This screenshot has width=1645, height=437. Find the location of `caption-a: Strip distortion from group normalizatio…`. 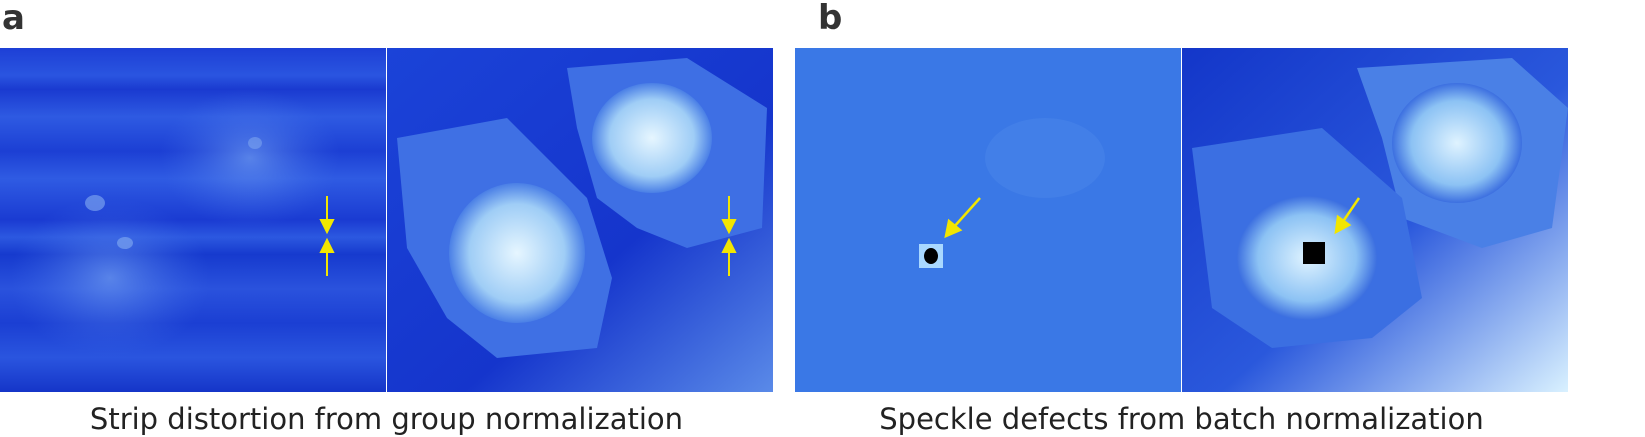

caption-a: Strip distortion from group normalizatio… is located at coordinates (386, 419).